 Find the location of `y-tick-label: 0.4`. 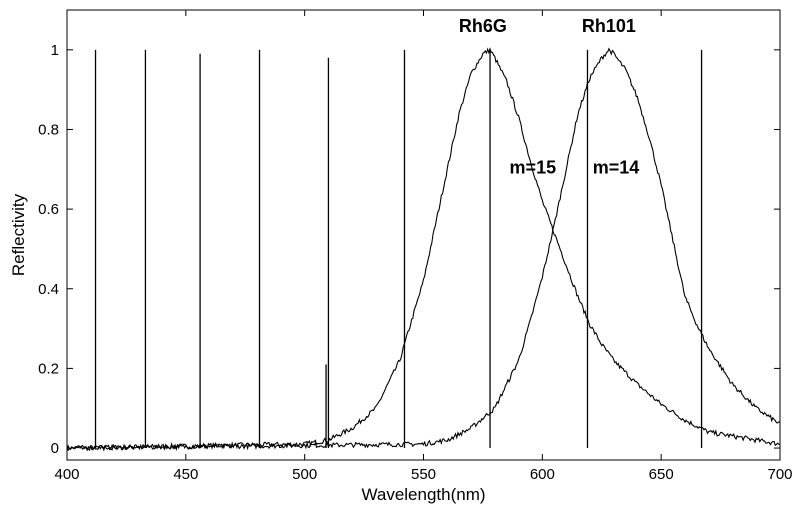

y-tick-label: 0.4 is located at coordinates (48, 289).